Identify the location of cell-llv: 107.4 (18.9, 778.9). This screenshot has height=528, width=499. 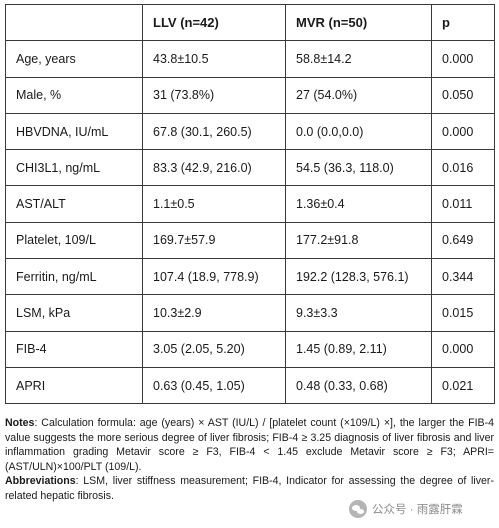
(214, 277).